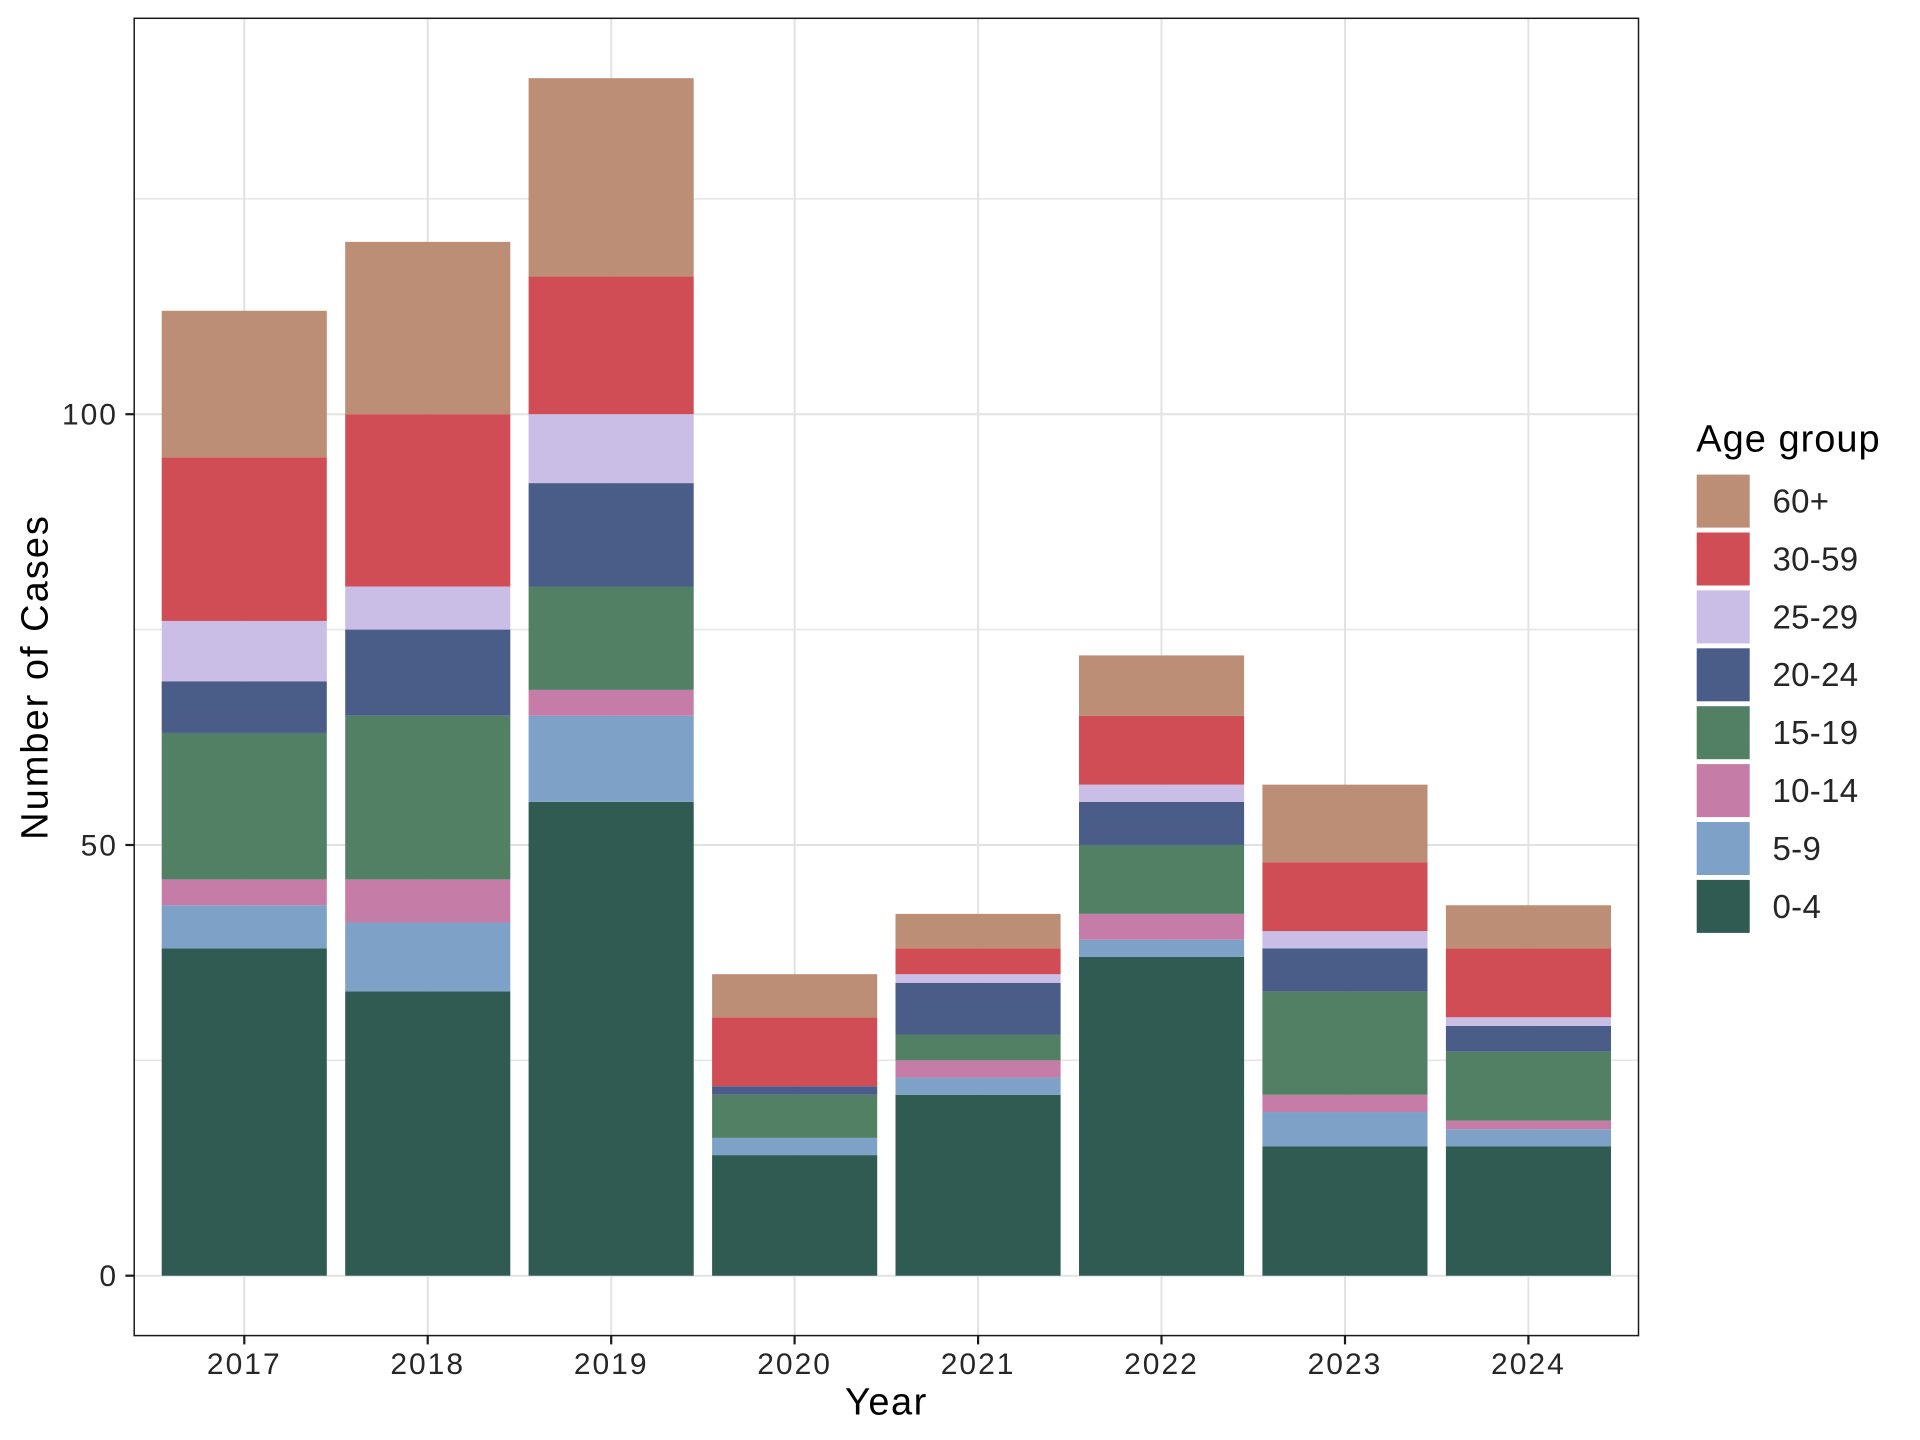 This screenshot has width=1920, height=1440. Describe the element at coordinates (1528, 1364) in the screenshot. I see `svg-text: 2024` at that location.